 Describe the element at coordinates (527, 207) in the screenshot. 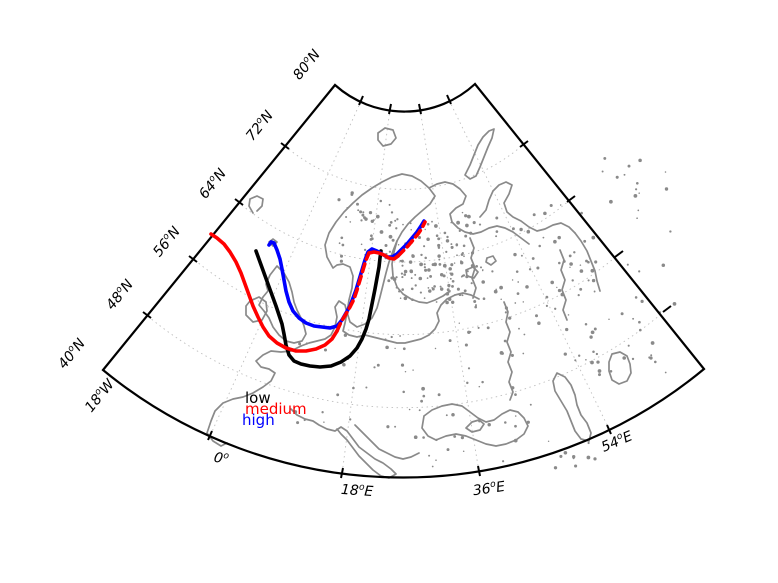

I see `coastline-kanin-barents-coast` at that location.